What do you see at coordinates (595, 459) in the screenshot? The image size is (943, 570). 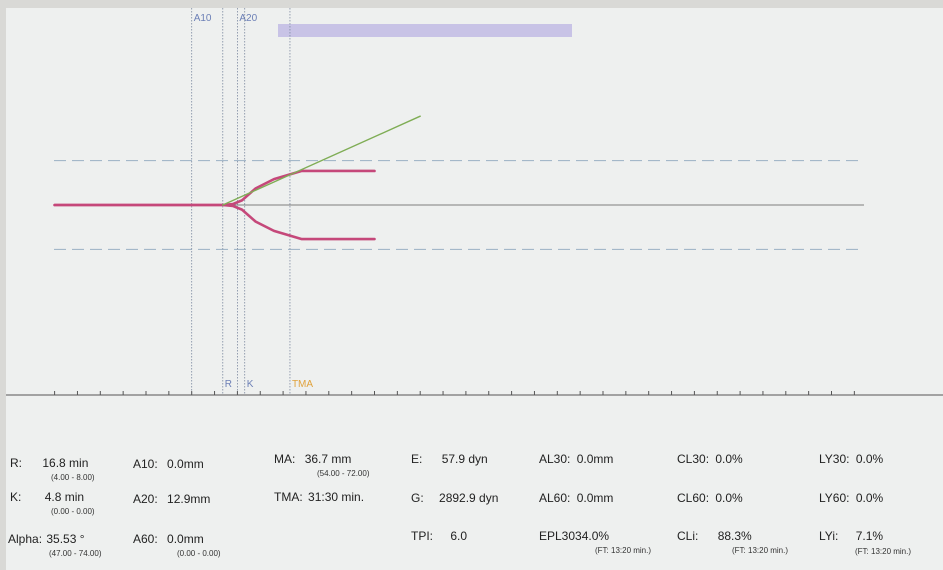 I see `param-al30-value: 0.0mm` at bounding box center [595, 459].